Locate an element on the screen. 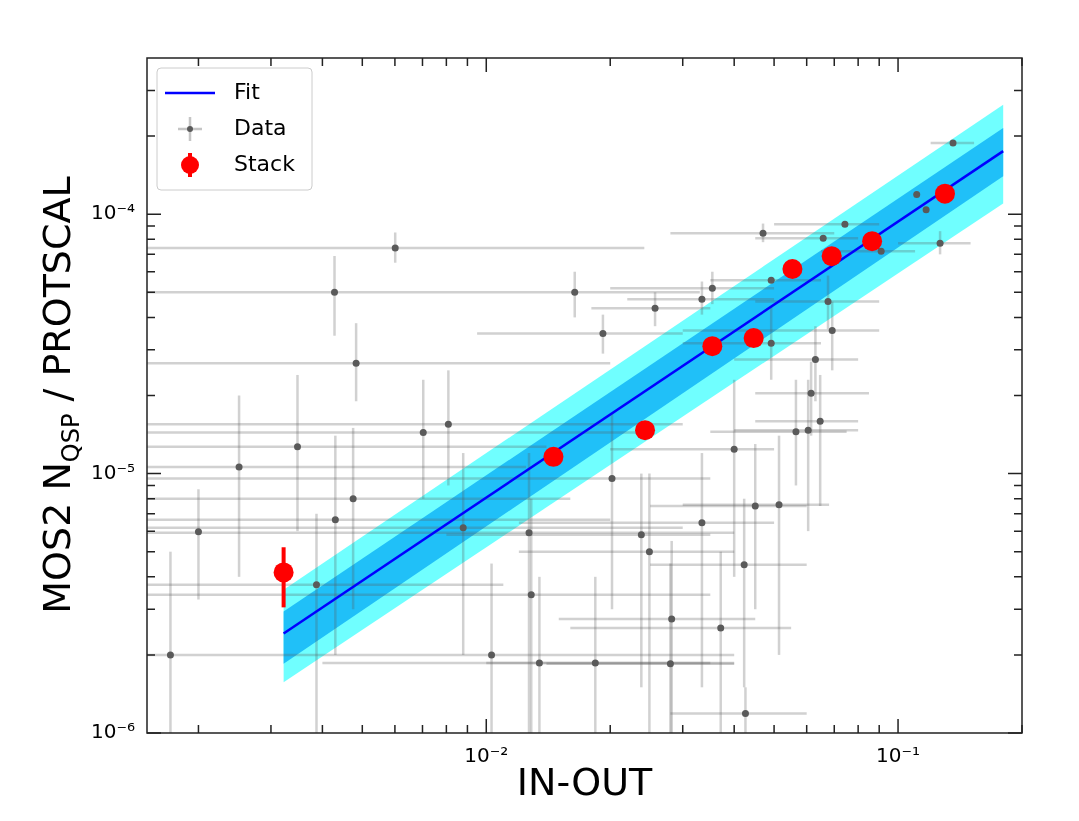 This screenshot has width=1079, height=821. y-tick-label: 10⁻⁵ is located at coordinates (112, 471).